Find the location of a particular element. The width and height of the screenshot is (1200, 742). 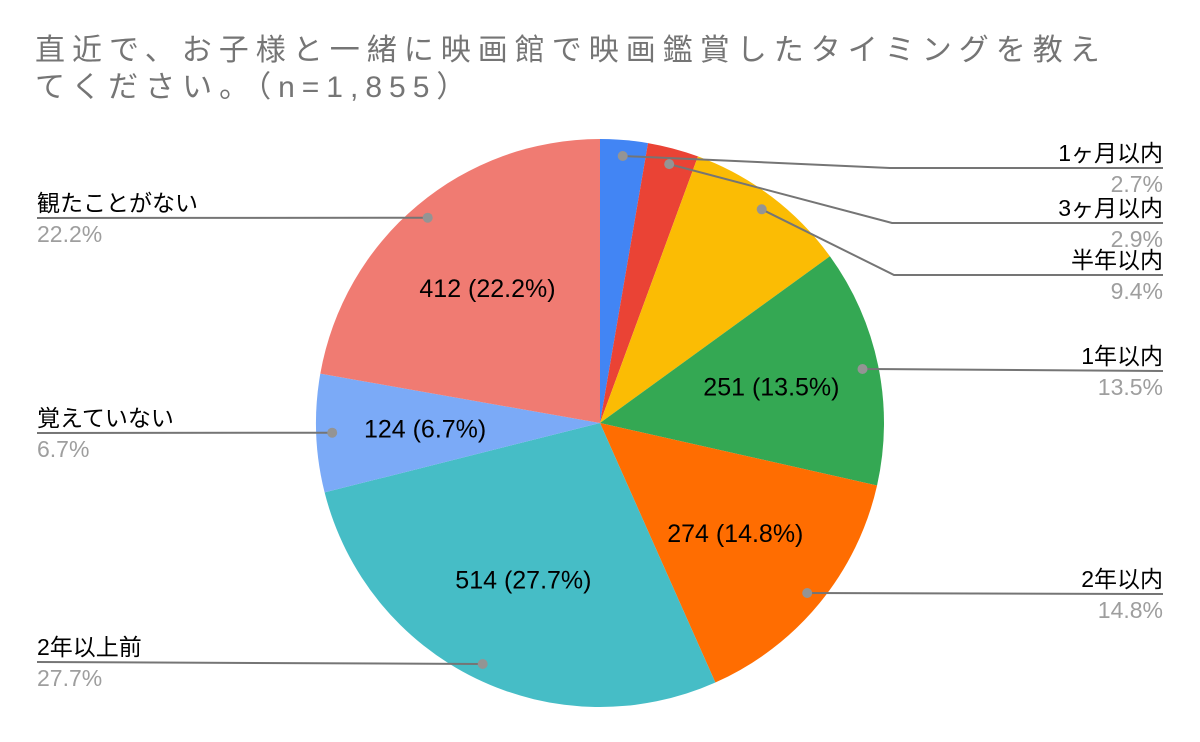

callout-label: 半年以内 is located at coordinates (1117, 260).